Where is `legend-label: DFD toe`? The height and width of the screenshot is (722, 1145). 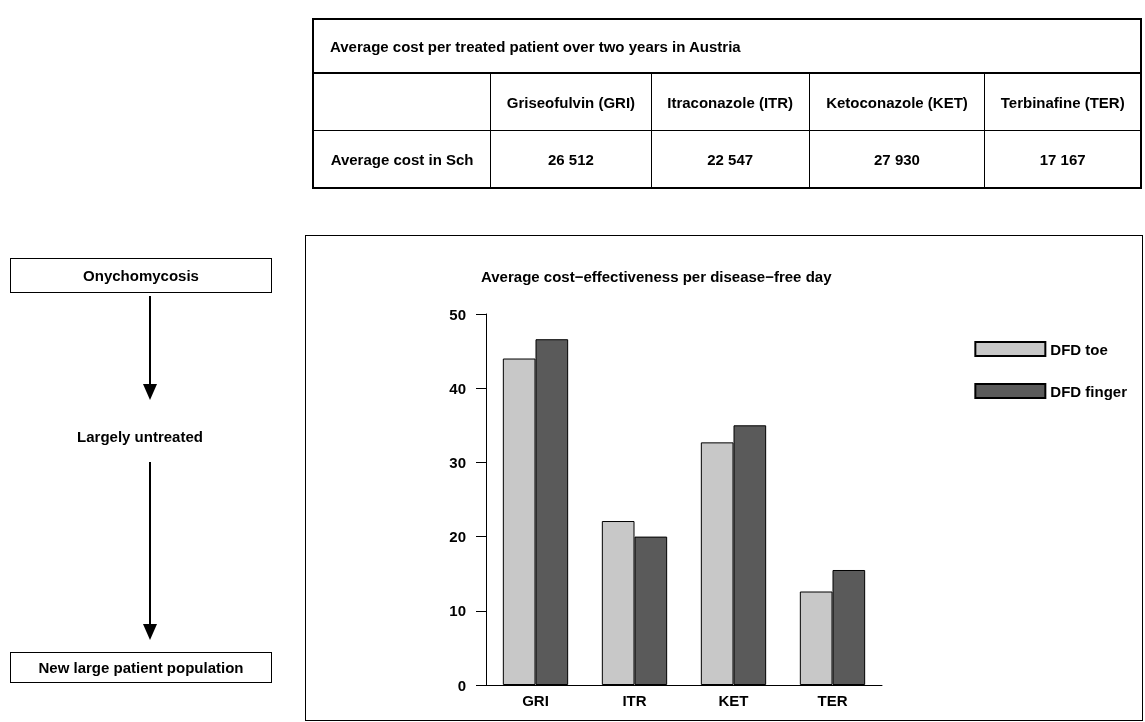 legend-label: DFD toe is located at coordinates (1079, 349).